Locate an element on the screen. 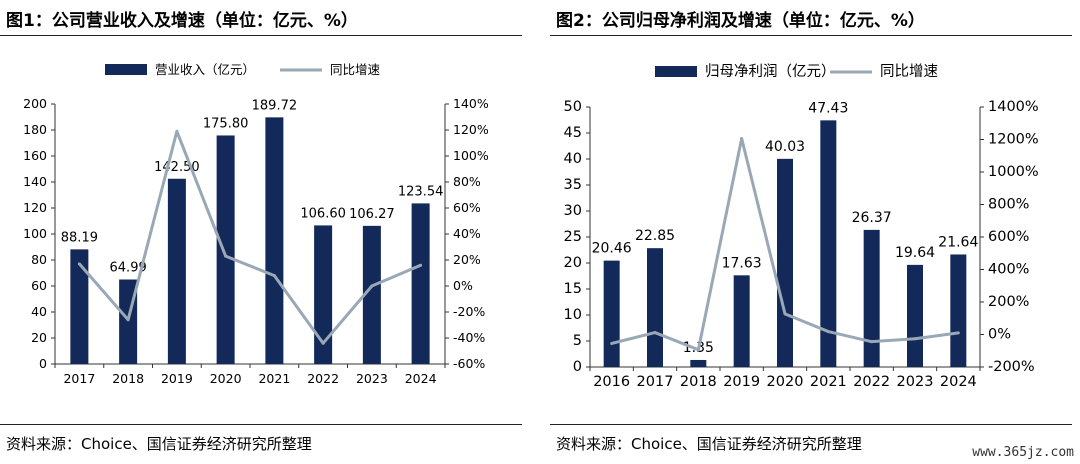  x-tick-label: 2016 is located at coordinates (611, 382).